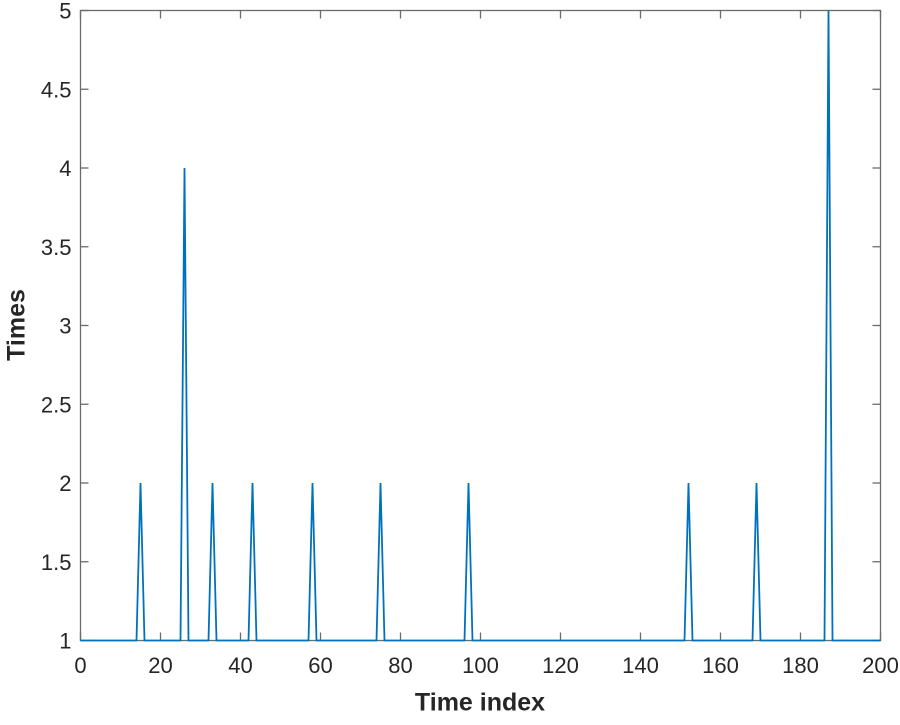 The height and width of the screenshot is (725, 900). Describe the element at coordinates (65, 326) in the screenshot. I see `y-tick-label: 3` at that location.